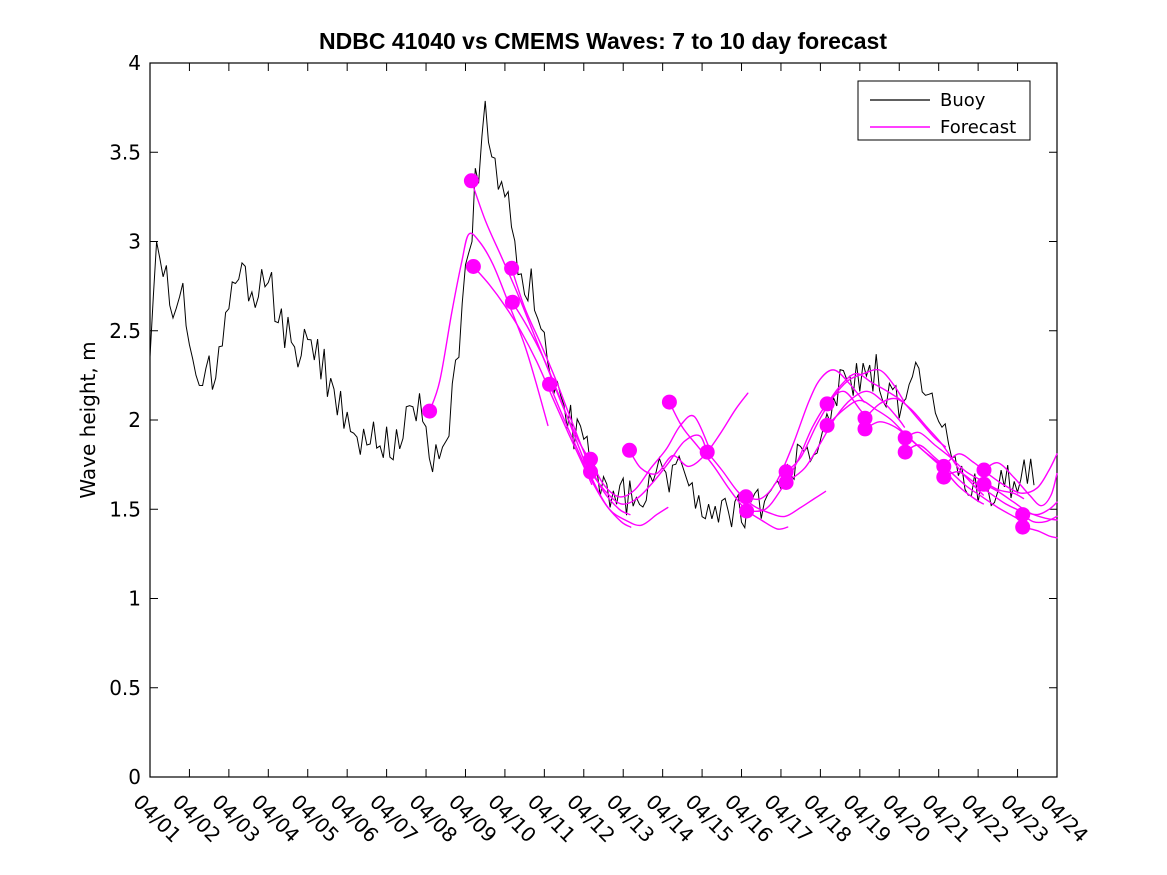 The image size is (1167, 875). Describe the element at coordinates (963, 100) in the screenshot. I see `legend-label-buoy: Buoy` at that location.